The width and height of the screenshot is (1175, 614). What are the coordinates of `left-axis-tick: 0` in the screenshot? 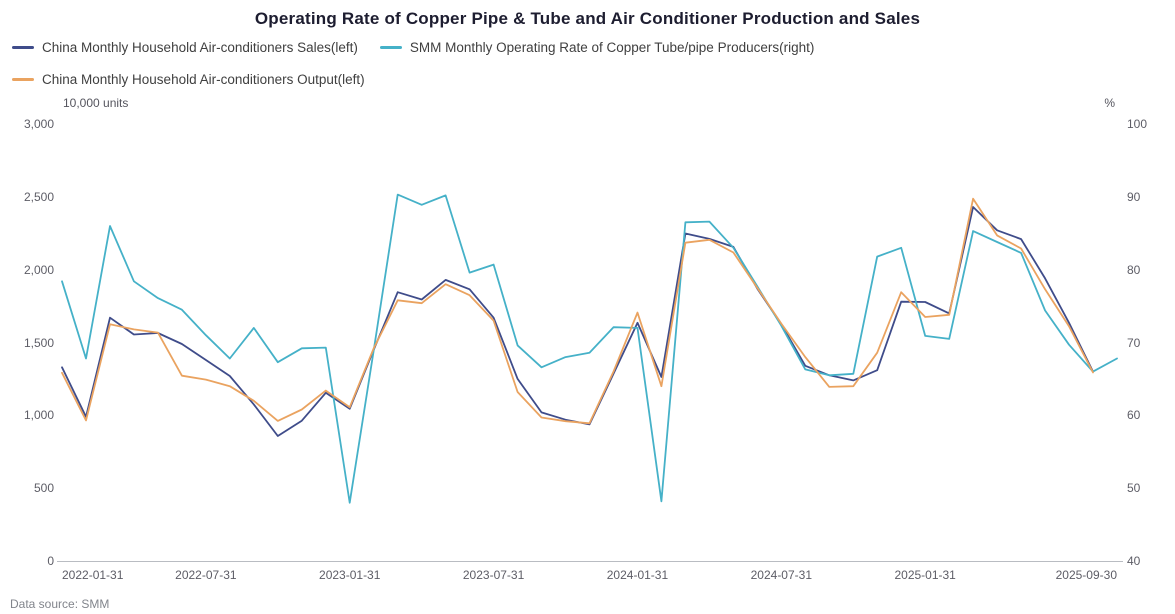 It's located at (50, 561).